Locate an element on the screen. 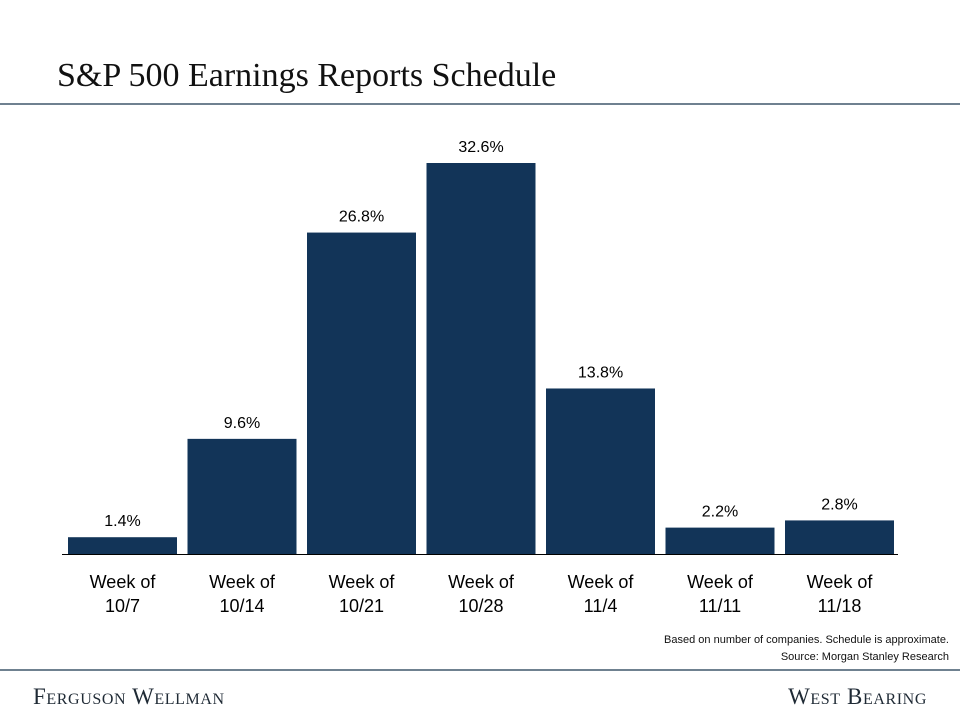 This screenshot has width=960, height=720. data-label-1: 9.6% is located at coordinates (242, 423).